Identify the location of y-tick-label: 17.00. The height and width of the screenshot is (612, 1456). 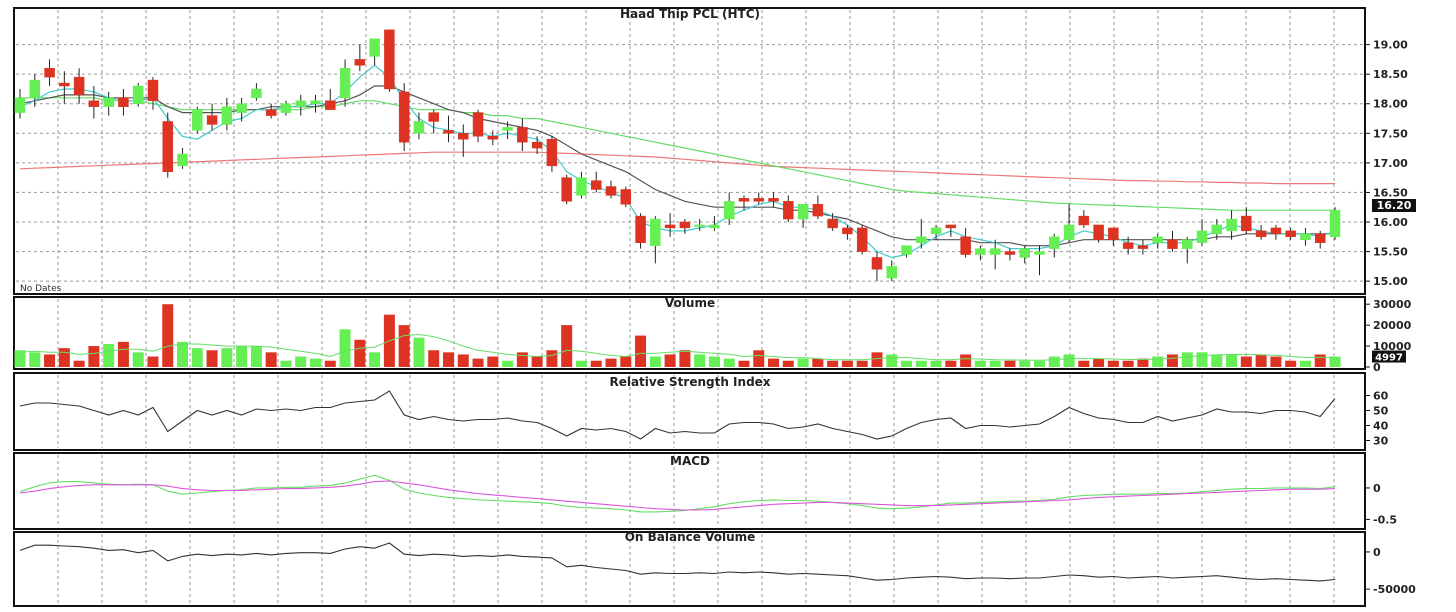
(1390, 163).